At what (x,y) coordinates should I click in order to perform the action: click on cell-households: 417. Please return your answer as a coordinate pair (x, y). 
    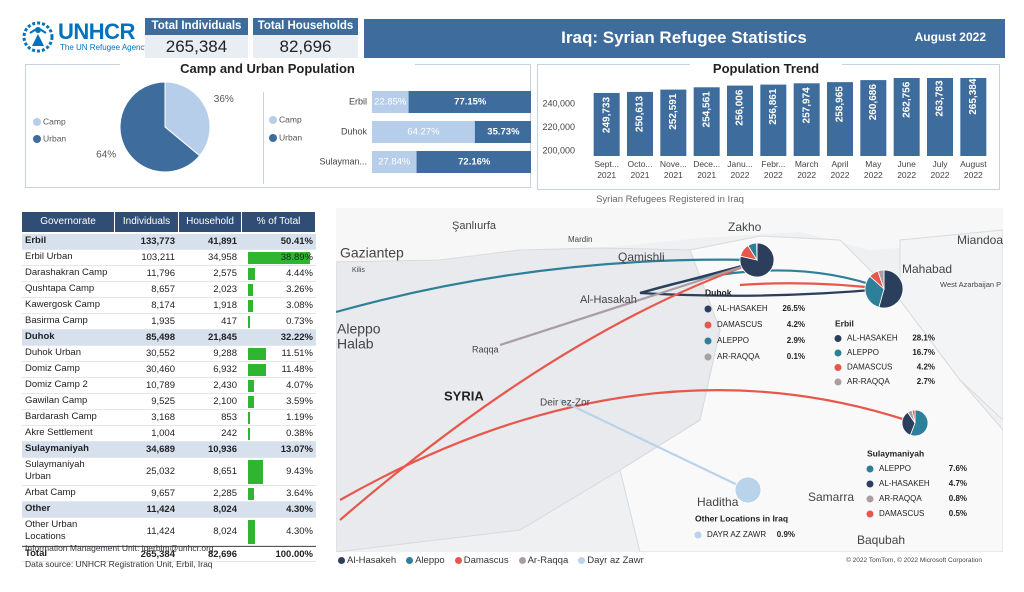
    Looking at the image, I should click on (229, 321).